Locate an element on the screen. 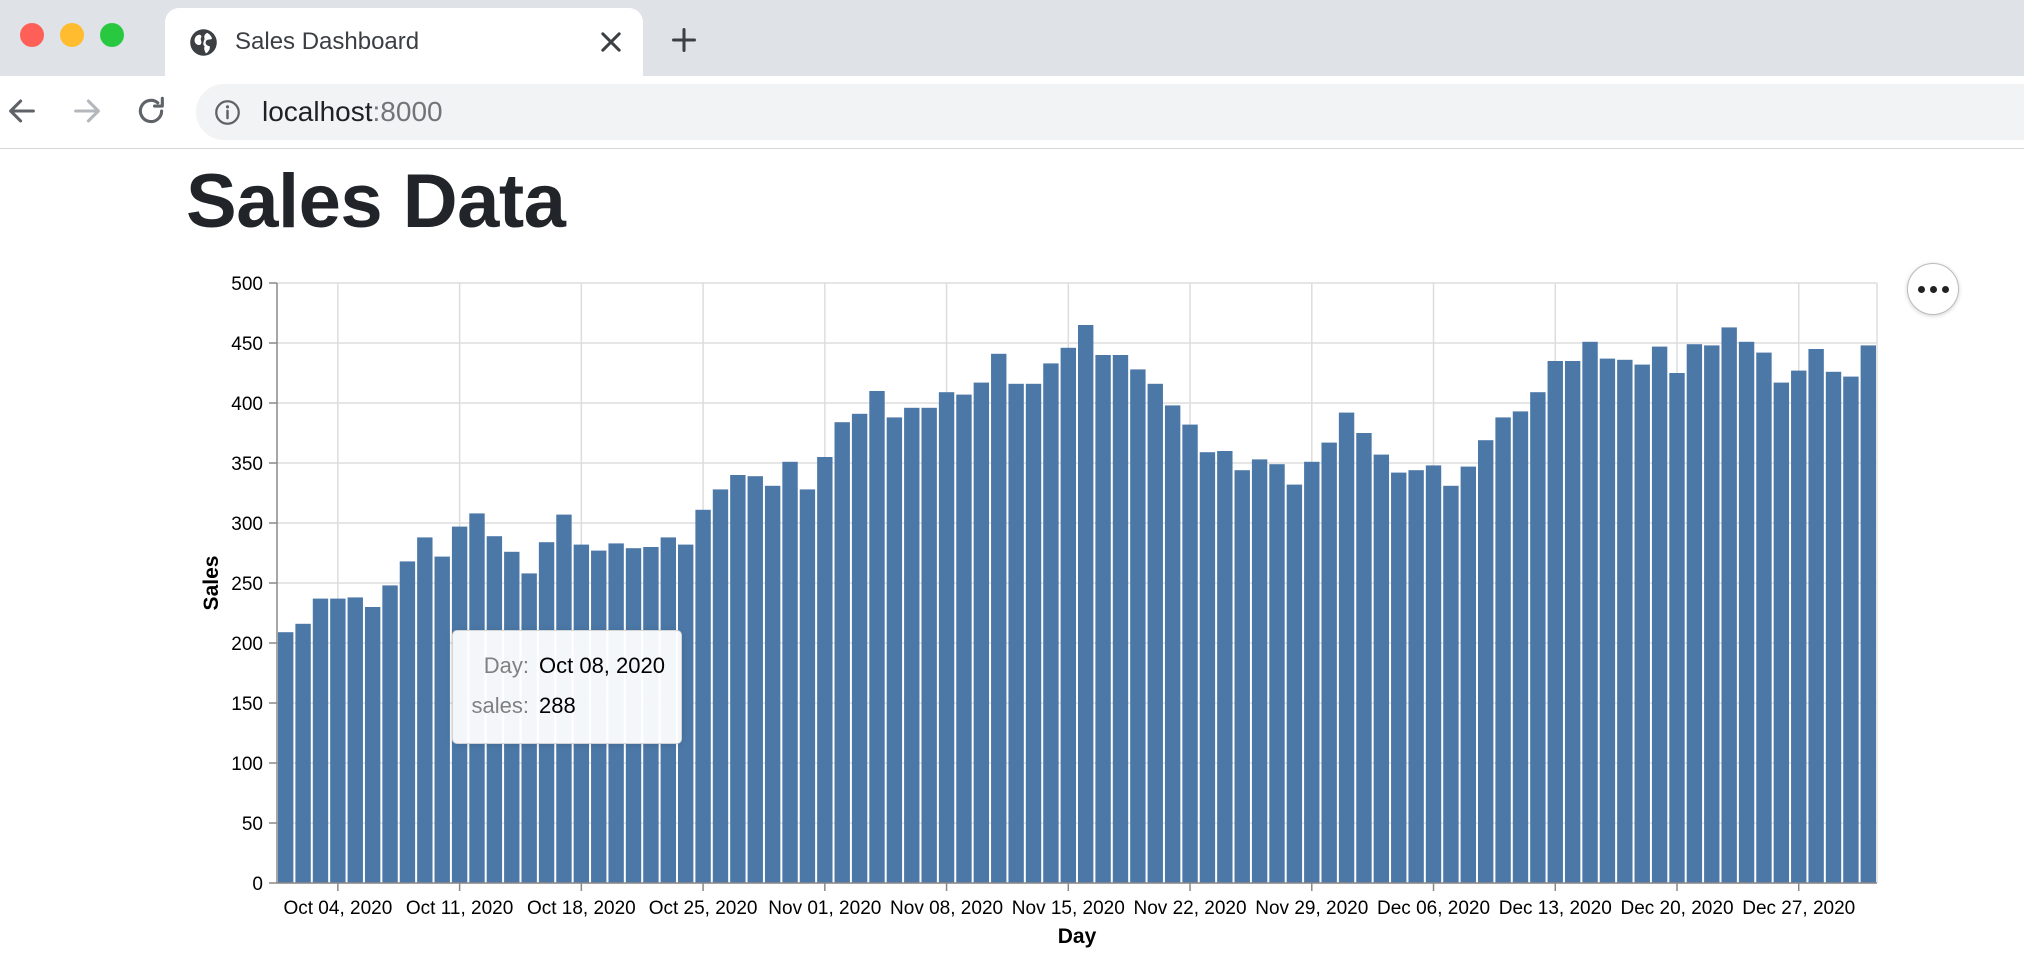 The height and width of the screenshot is (980, 2024). tooltip-day-value: Oct 08, 2020 is located at coordinates (602, 665).